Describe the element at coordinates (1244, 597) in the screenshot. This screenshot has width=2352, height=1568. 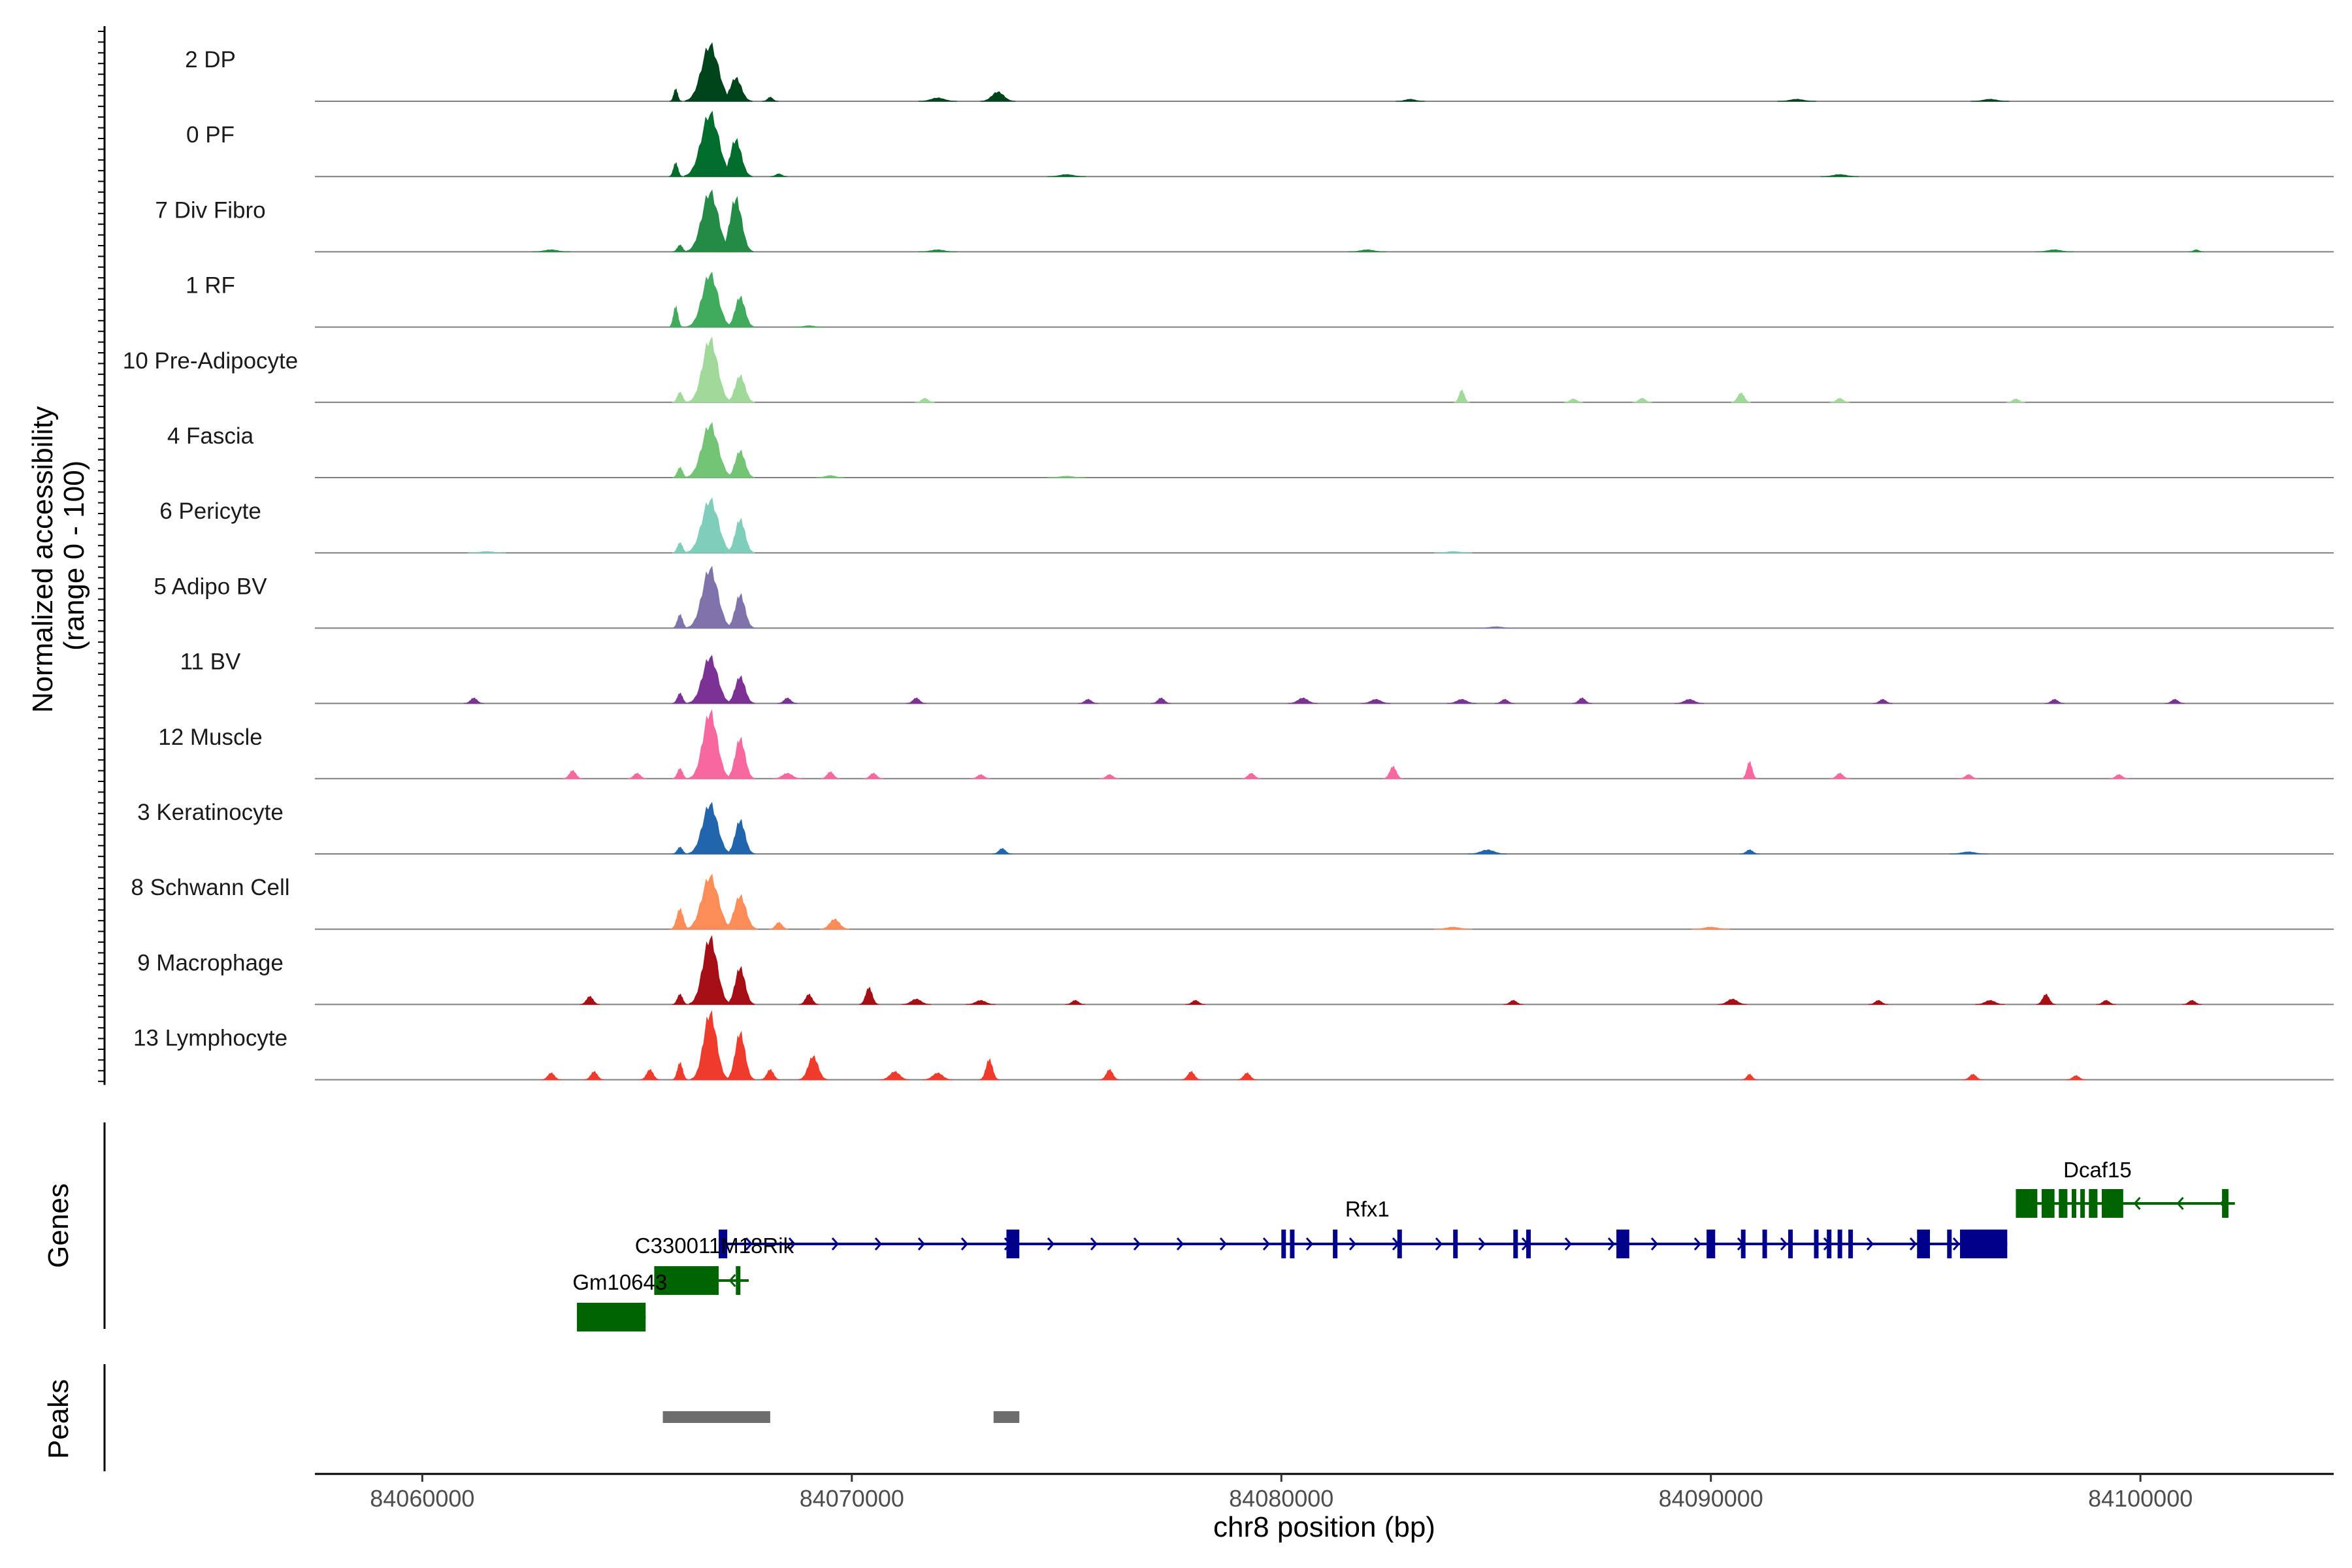
I see `track-5-adipo-bv: 5 Adipo BV` at that location.